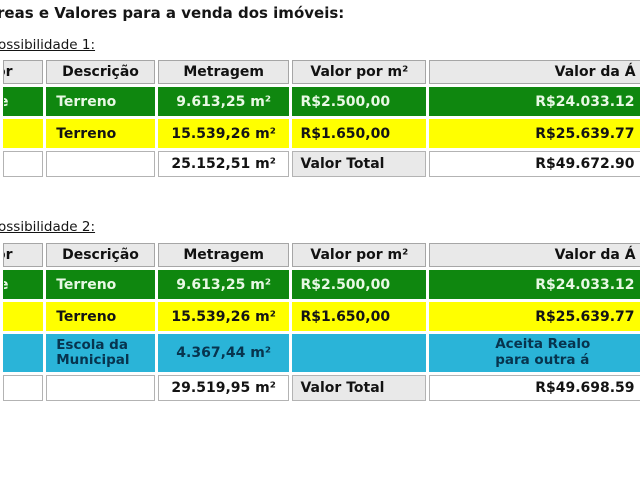 The height and width of the screenshot is (480, 640). I want to click on total-row: 29.519,95 m² Valor Total R$49.698.59, so click(321, 388).